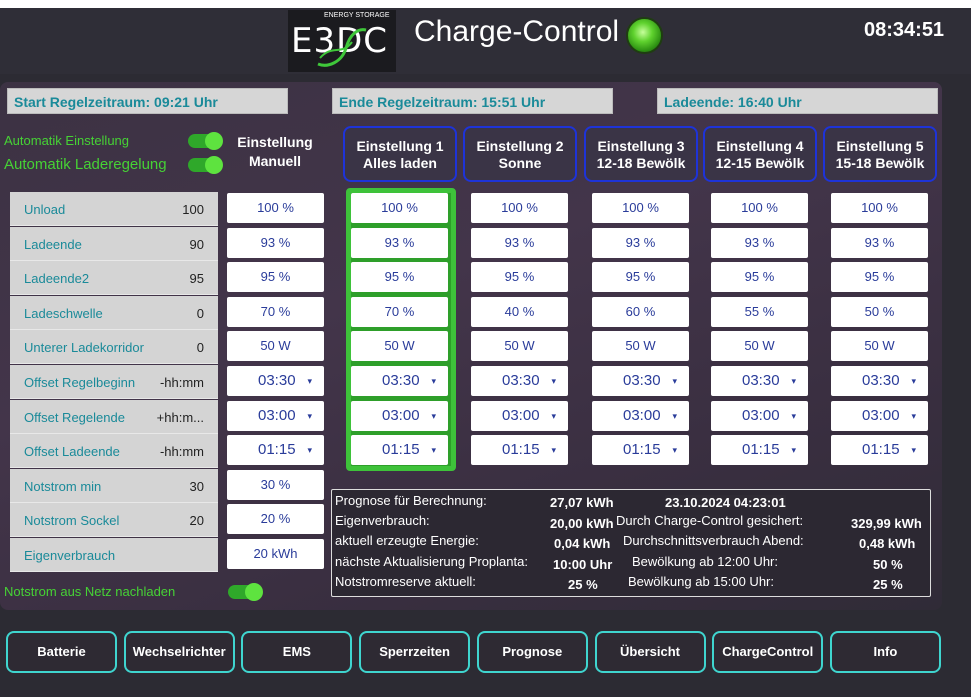  What do you see at coordinates (885, 652) in the screenshot?
I see `nav-button: Info` at bounding box center [885, 652].